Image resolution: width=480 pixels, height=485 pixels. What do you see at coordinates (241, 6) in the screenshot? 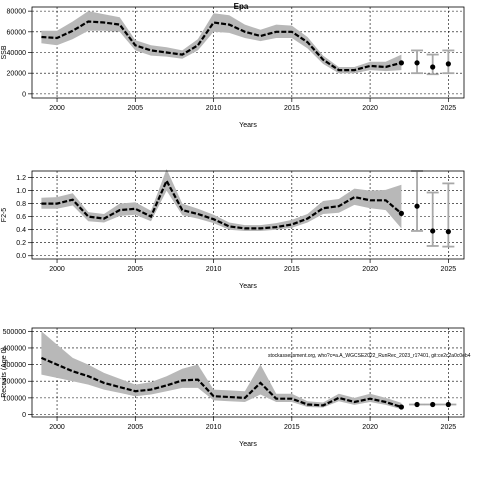
I see `figure-title: Epa` at bounding box center [241, 6].